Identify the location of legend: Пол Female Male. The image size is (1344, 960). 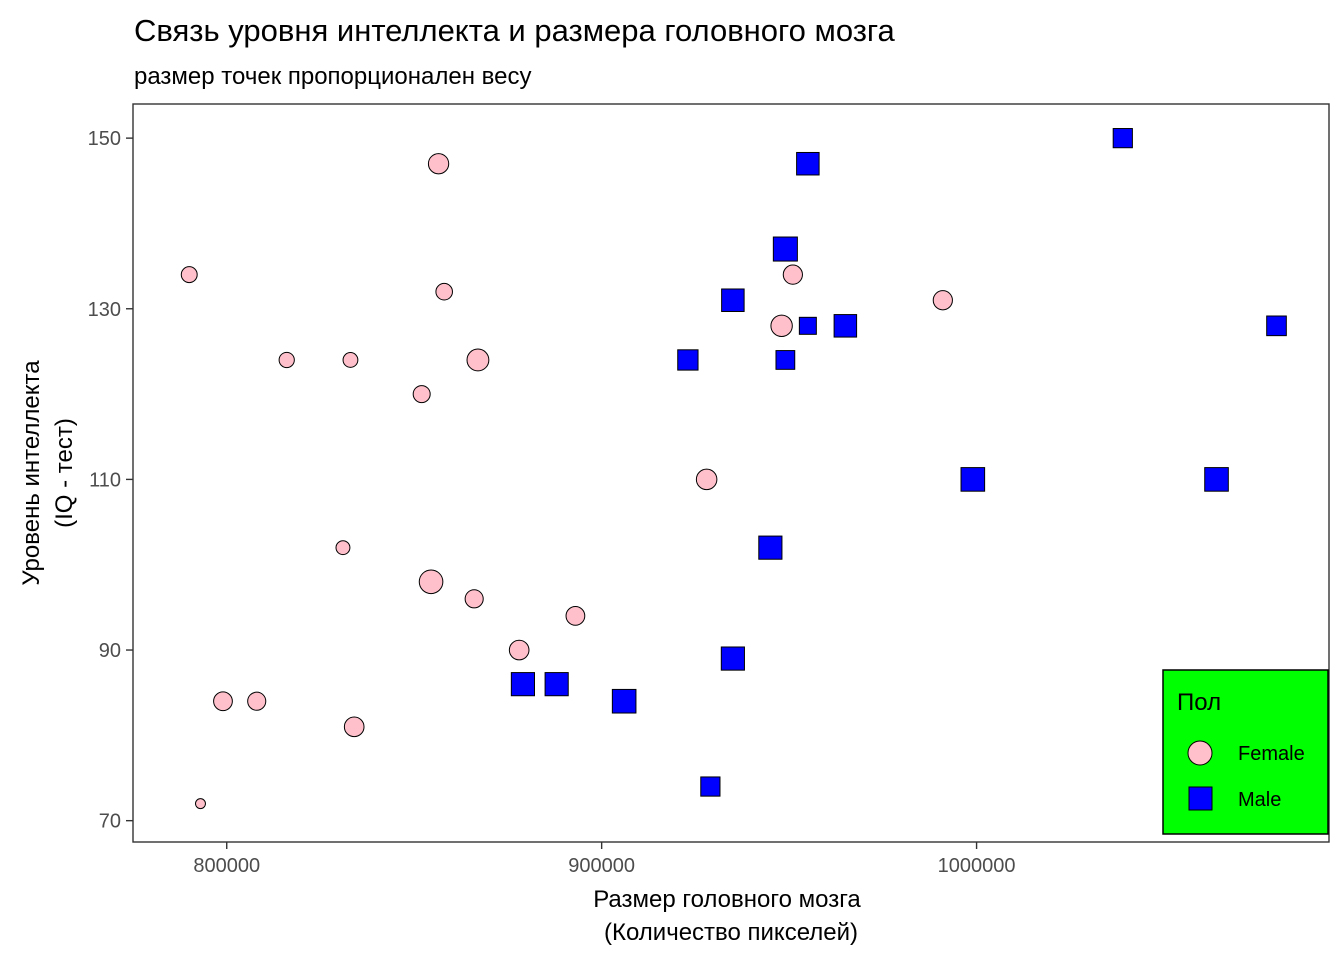
(1245, 752).